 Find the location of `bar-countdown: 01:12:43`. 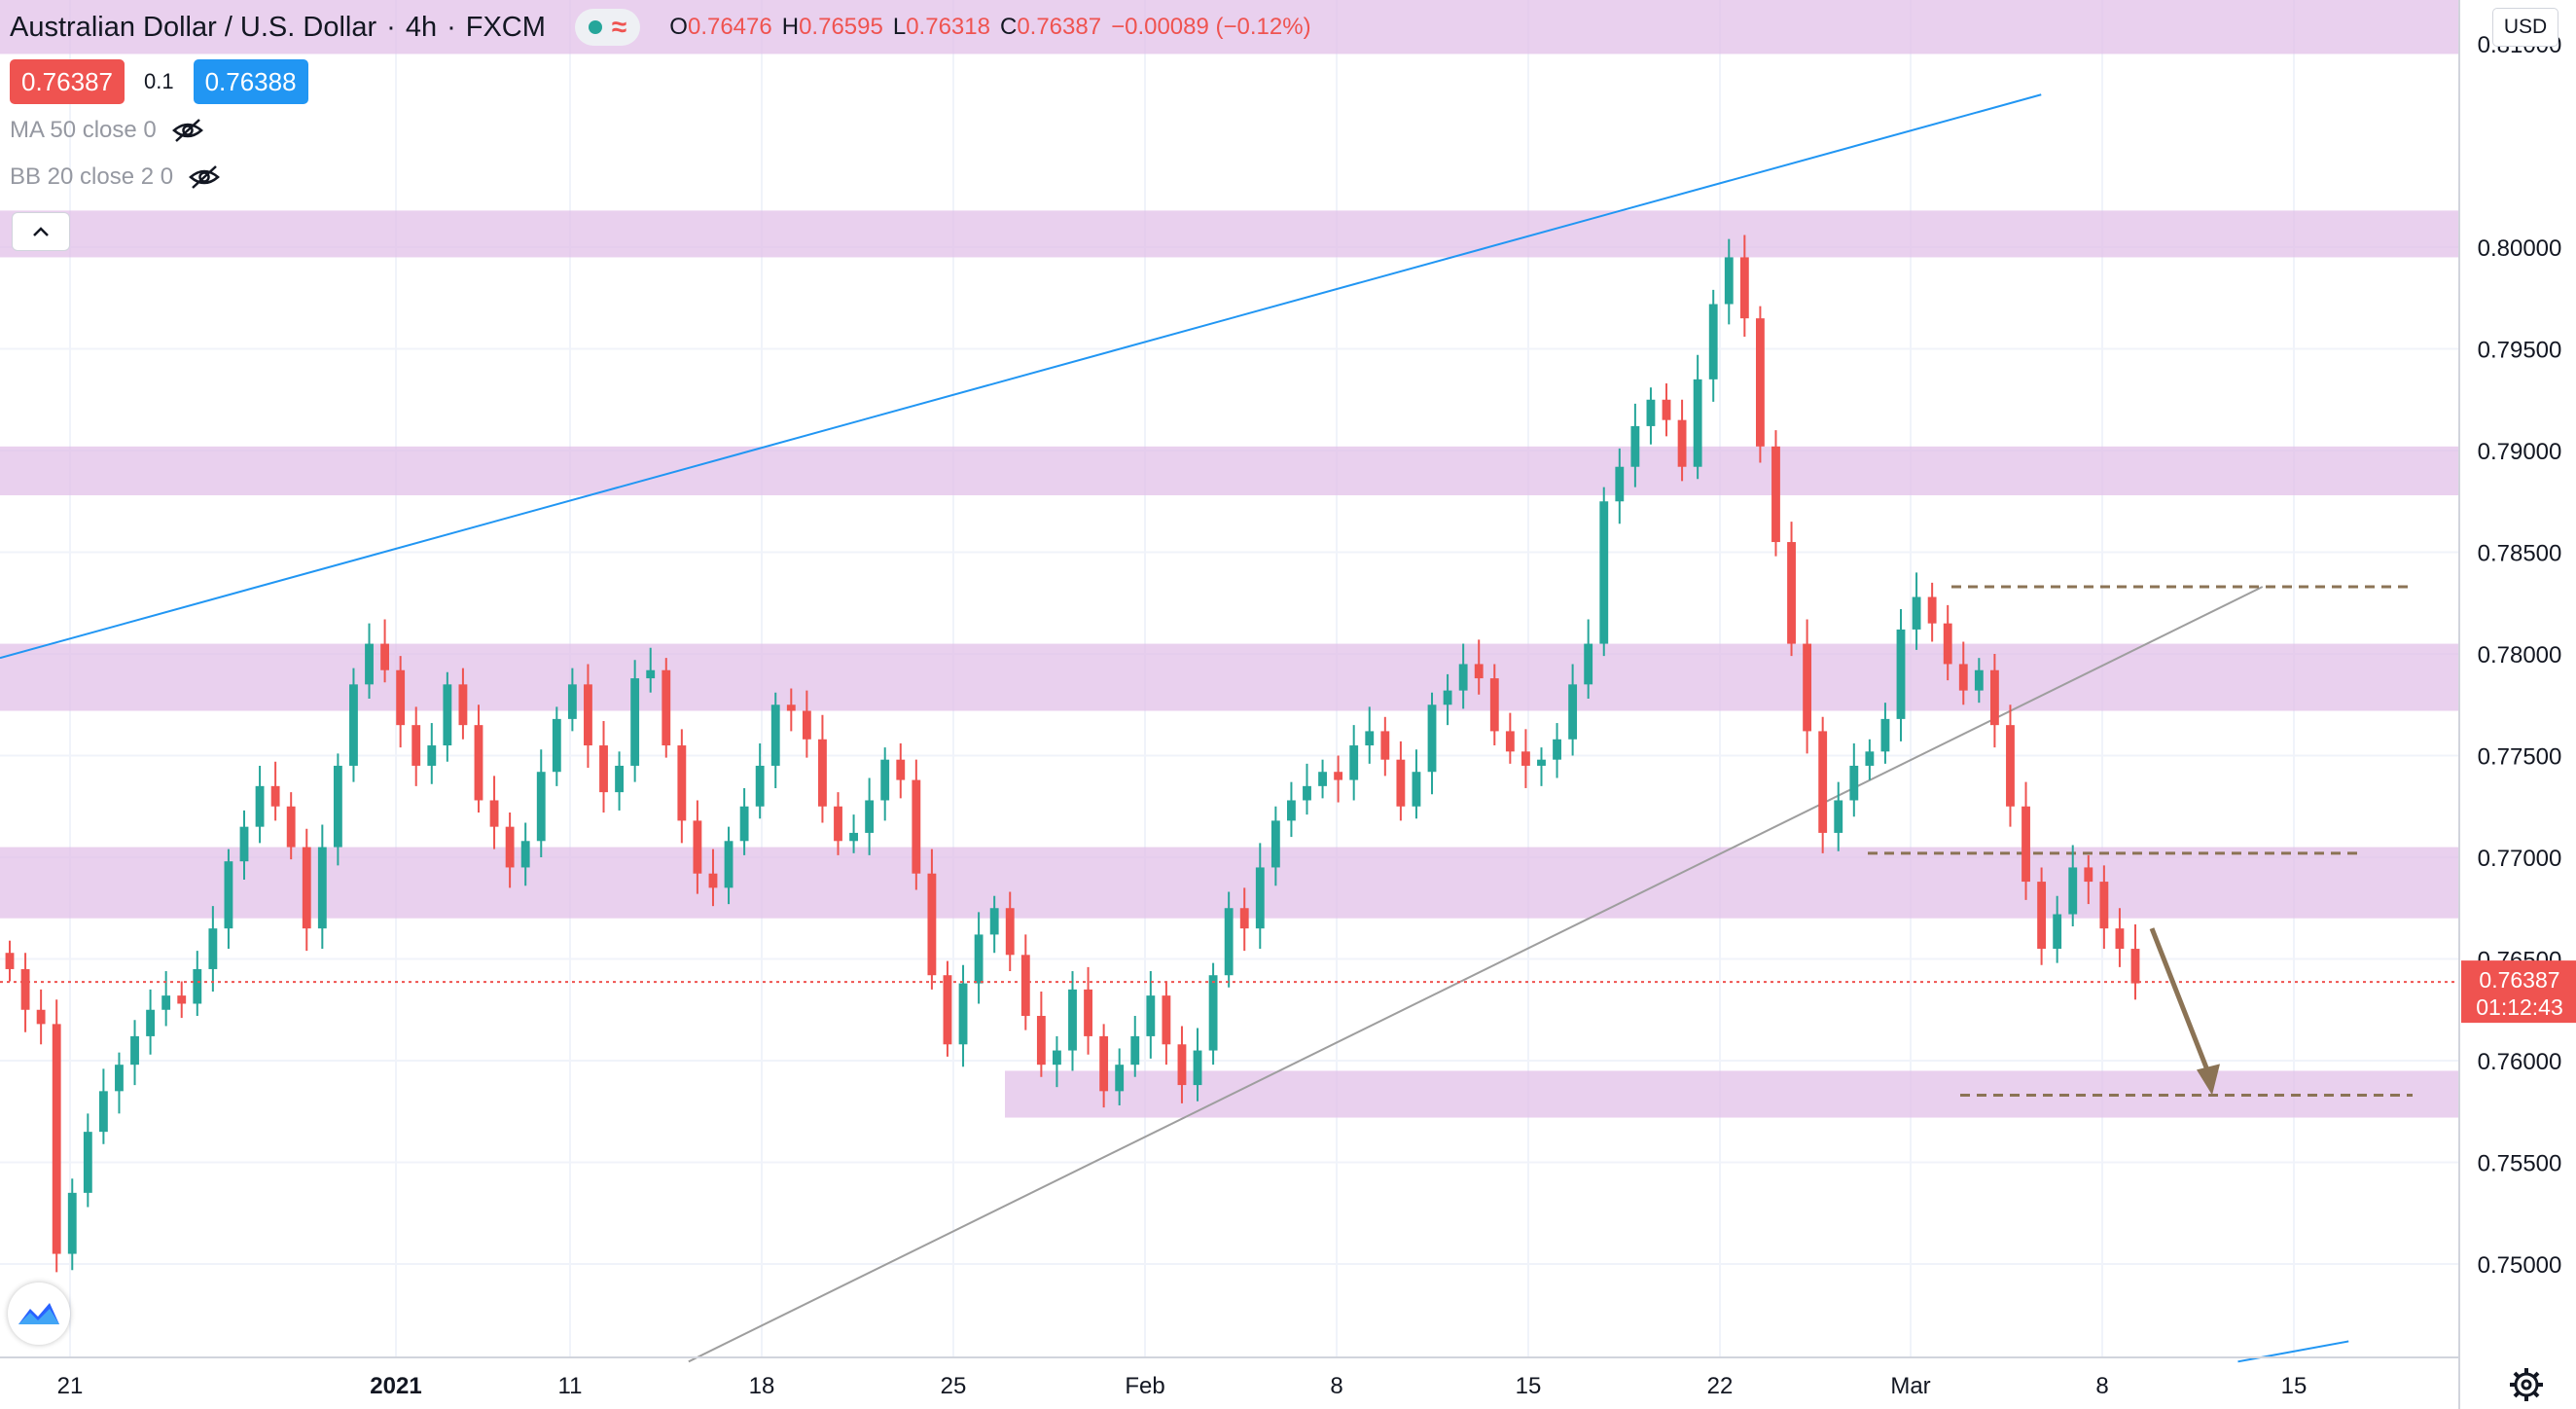

bar-countdown: 01:12:43 is located at coordinates (2519, 1007).